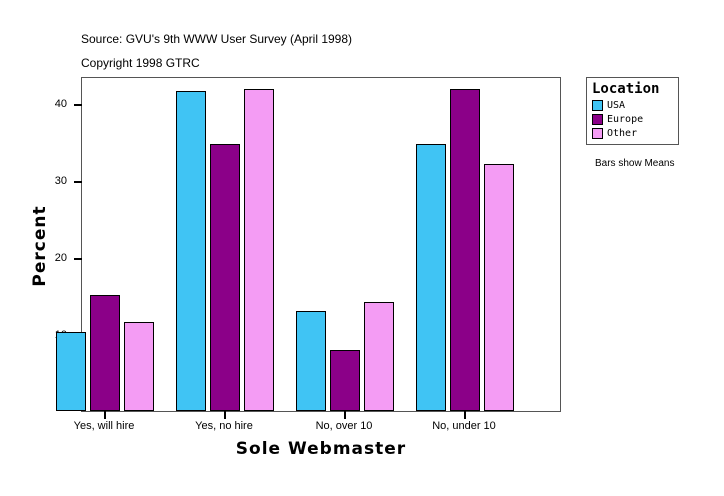 The width and height of the screenshot is (724, 496). Describe the element at coordinates (626, 89) in the screenshot. I see `legend-title: Location` at that location.